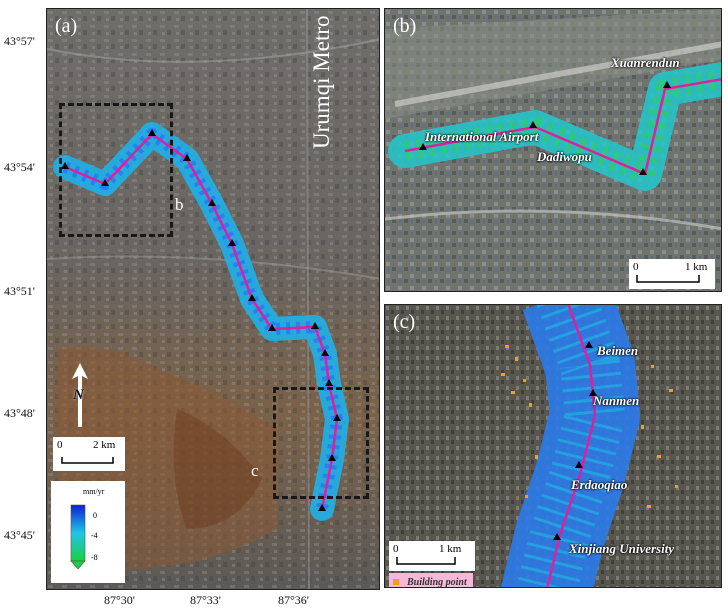  Describe the element at coordinates (255, 470) in the screenshot. I see `inset-c-letter: c` at that location.